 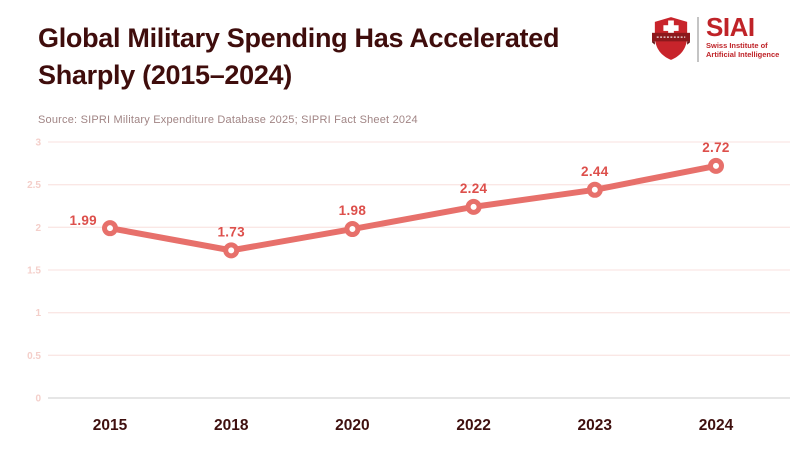 What do you see at coordinates (231, 425) in the screenshot?
I see `x-axis-label: 2018` at bounding box center [231, 425].